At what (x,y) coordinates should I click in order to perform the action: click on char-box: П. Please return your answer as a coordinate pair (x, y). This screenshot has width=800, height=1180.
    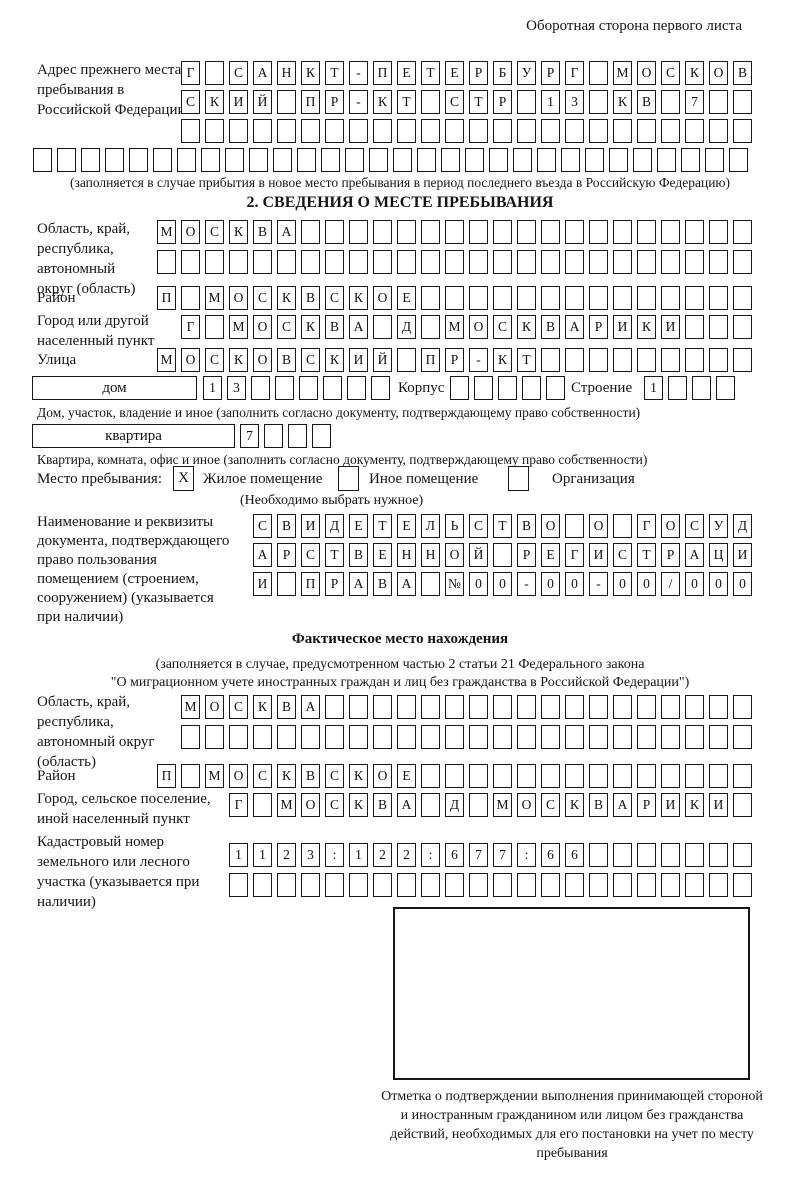
    Looking at the image, I should click on (382, 73).